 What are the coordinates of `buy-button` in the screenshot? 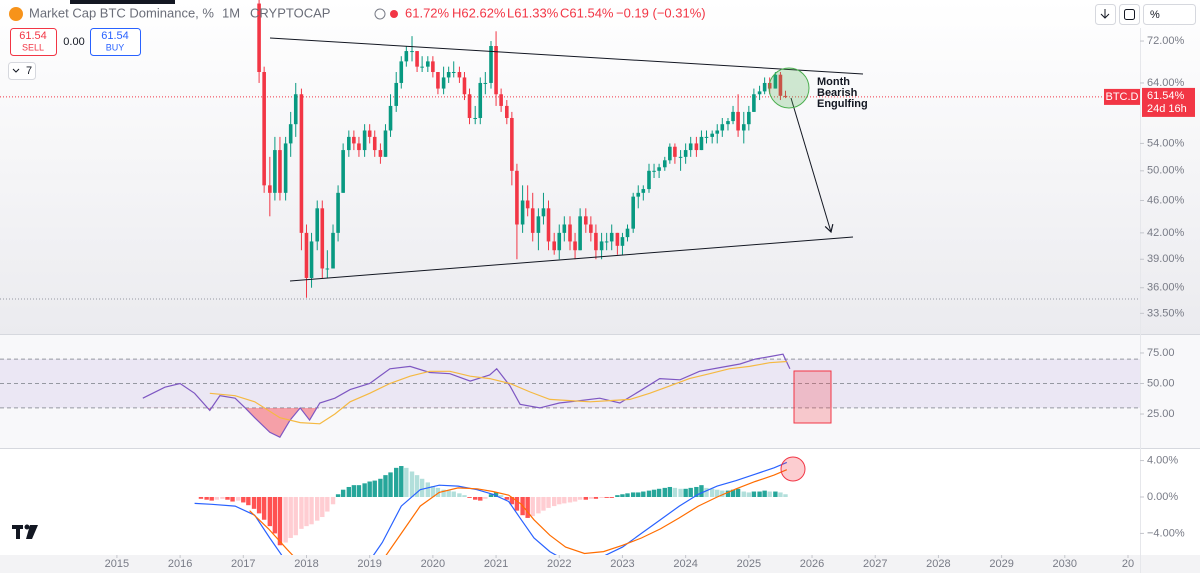 It's located at (115, 42).